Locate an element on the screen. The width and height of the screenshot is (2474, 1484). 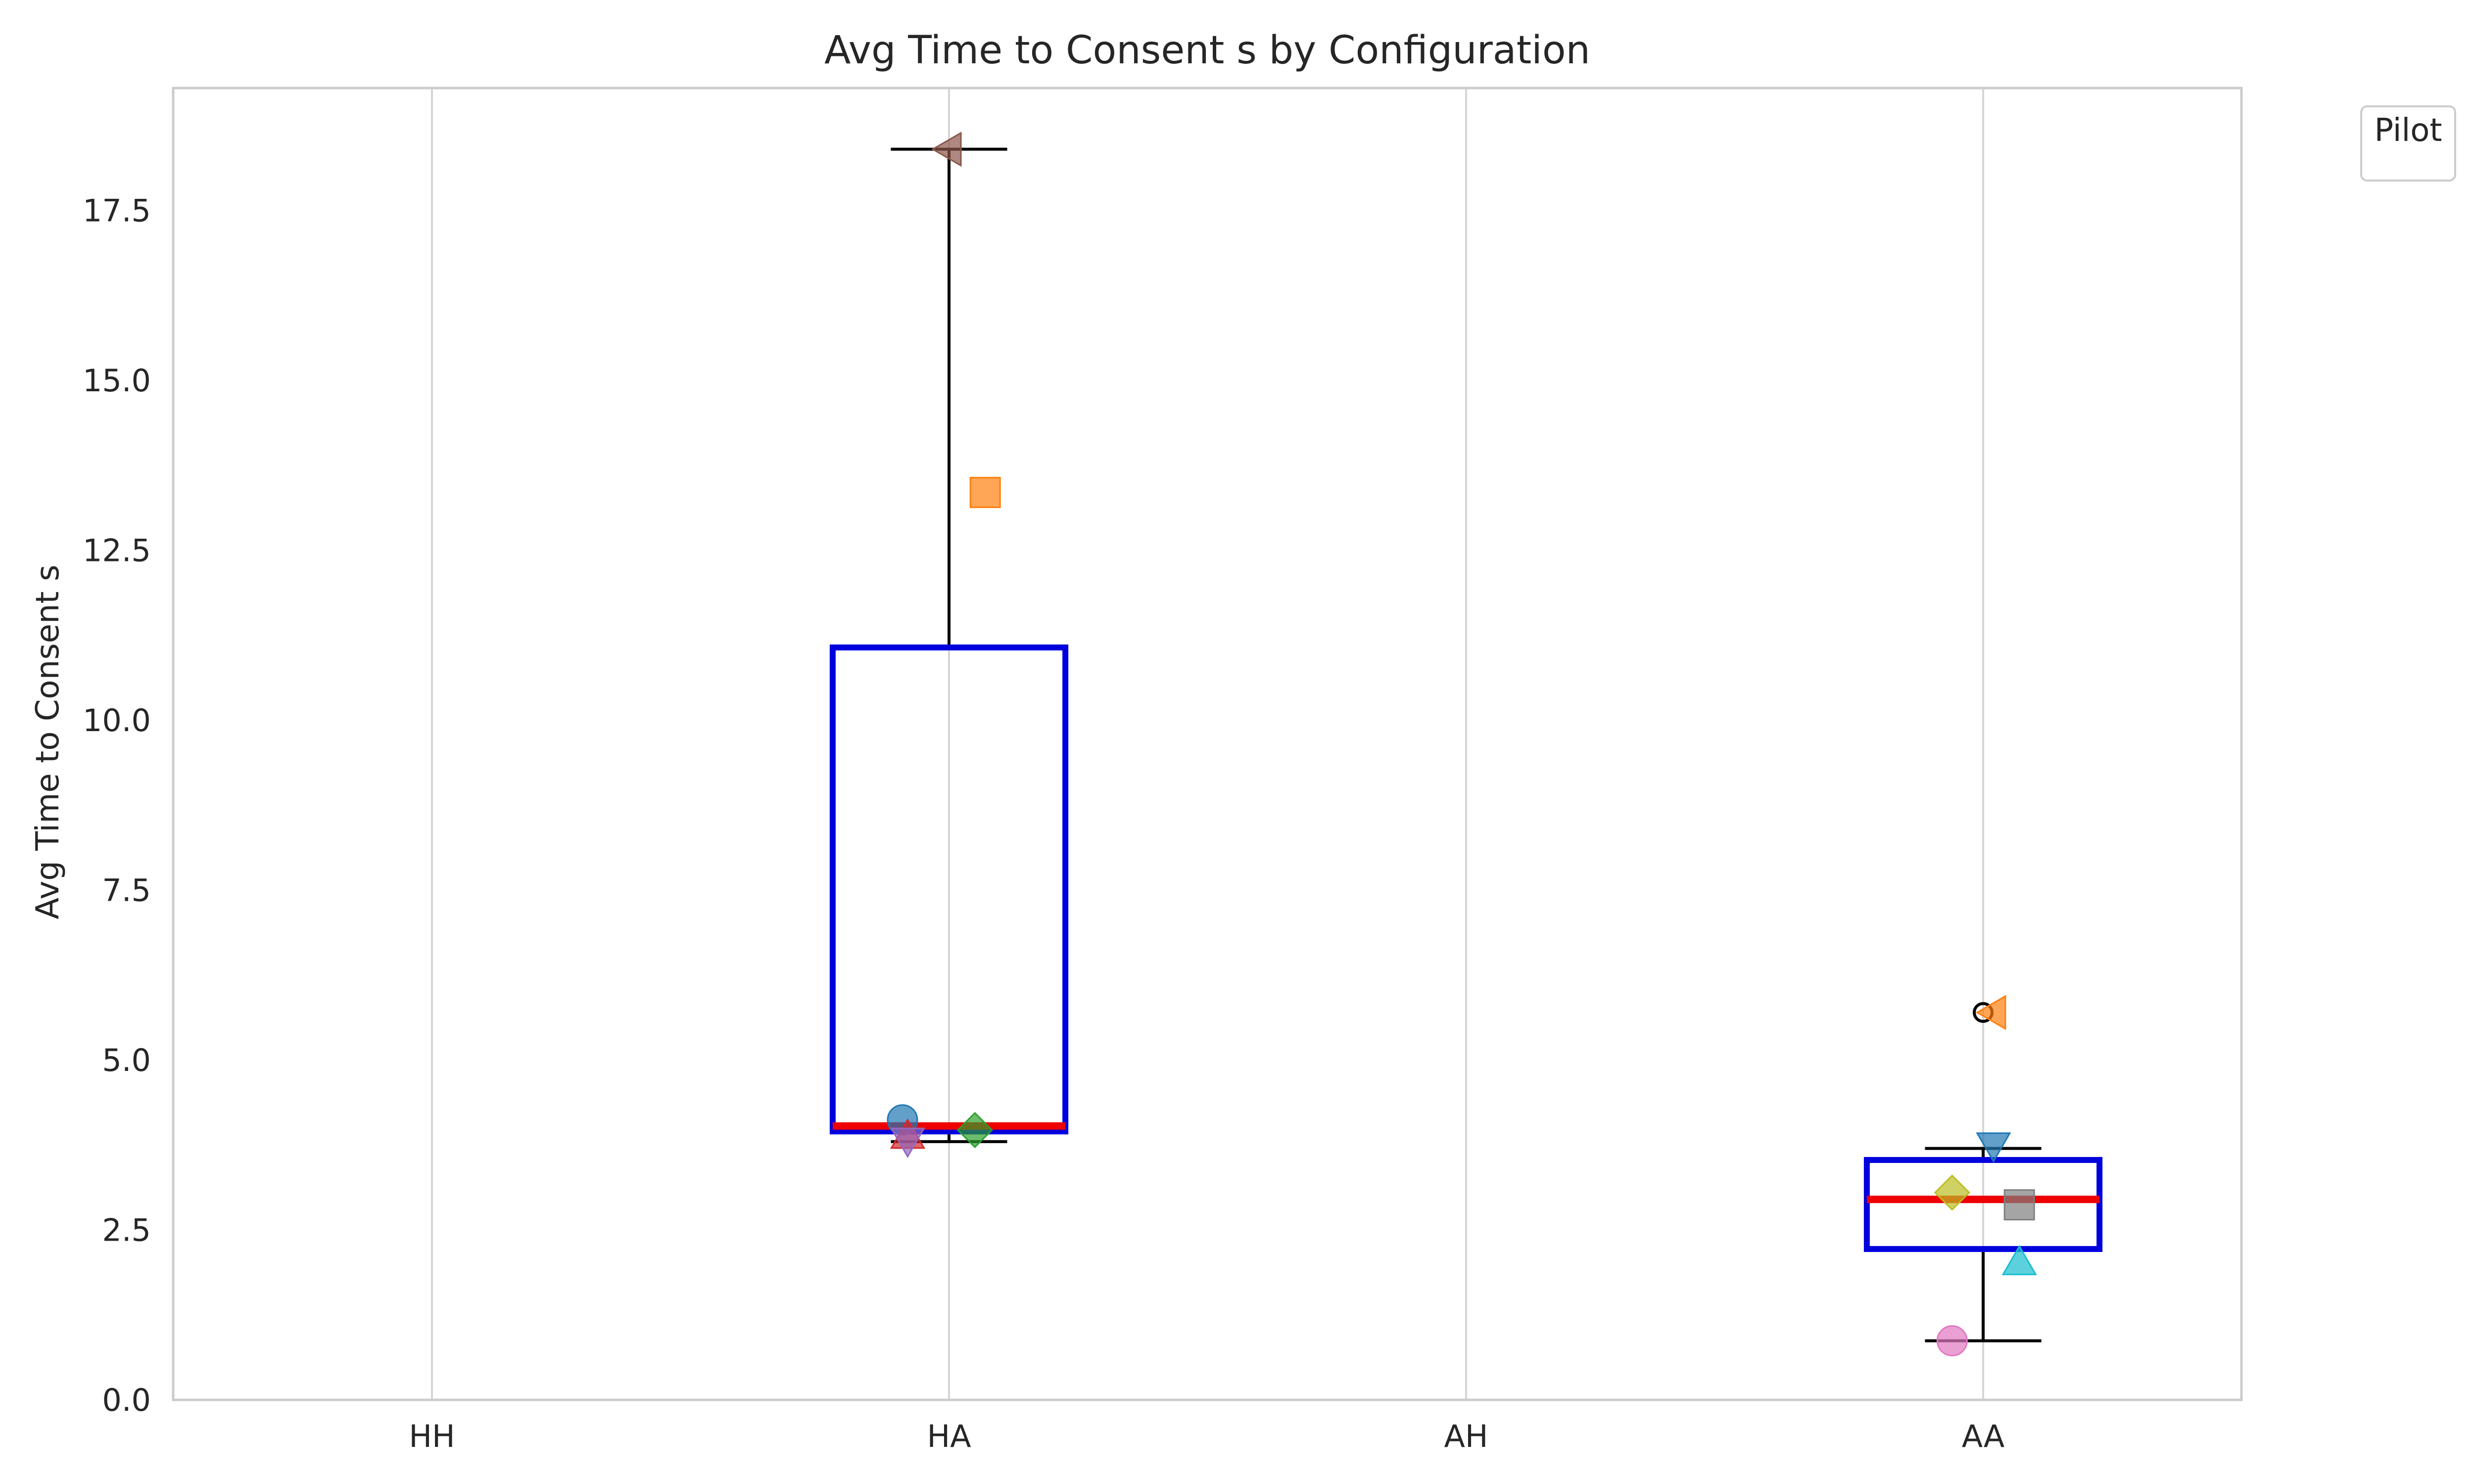
y-tick-label: 17.5 is located at coordinates (117, 210).